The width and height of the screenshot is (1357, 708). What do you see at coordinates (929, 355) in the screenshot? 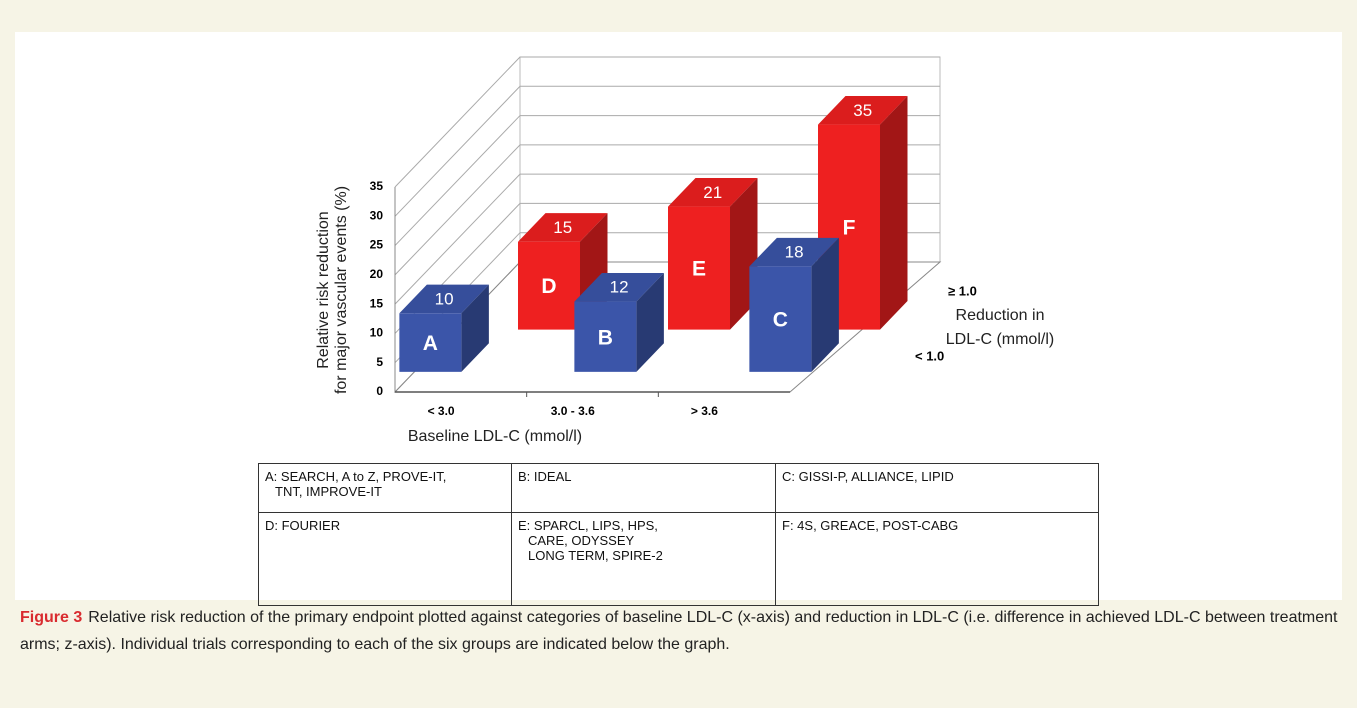
I see `z-tick-label: < 1.0` at bounding box center [929, 355].